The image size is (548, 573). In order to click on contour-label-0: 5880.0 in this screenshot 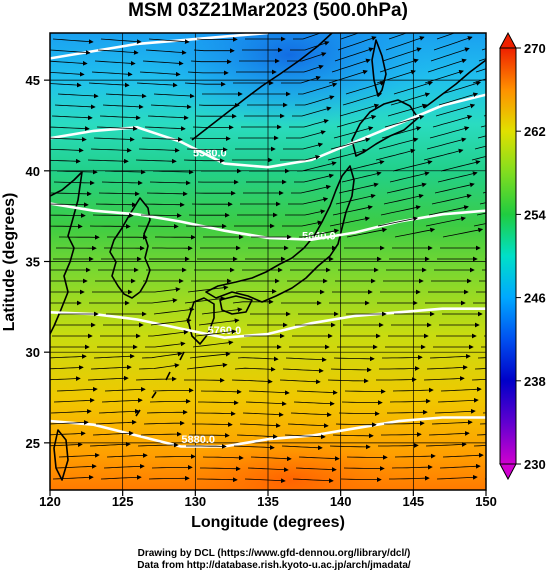, I will do `click(198, 440)`.